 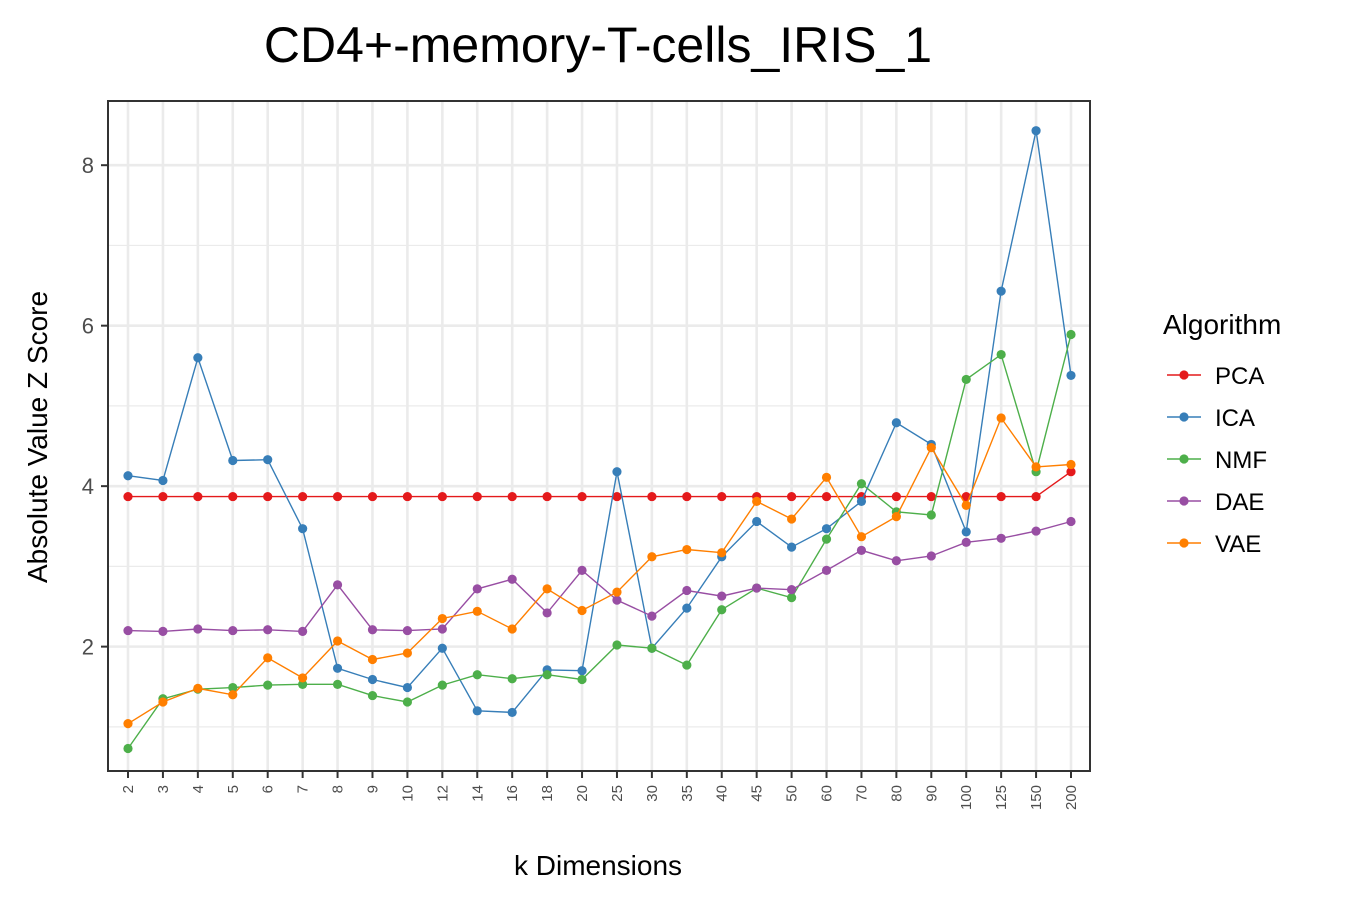 I want to click on legend-item-vae: VAE, so click(x=1214, y=544).